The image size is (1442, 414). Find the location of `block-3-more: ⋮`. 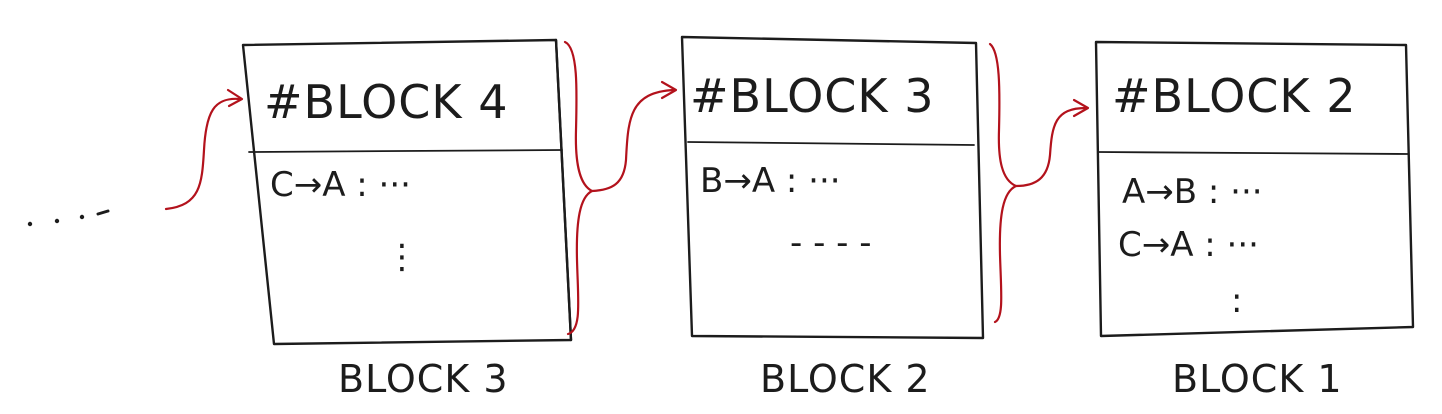

block-3-more: ⋮ is located at coordinates (402, 257).